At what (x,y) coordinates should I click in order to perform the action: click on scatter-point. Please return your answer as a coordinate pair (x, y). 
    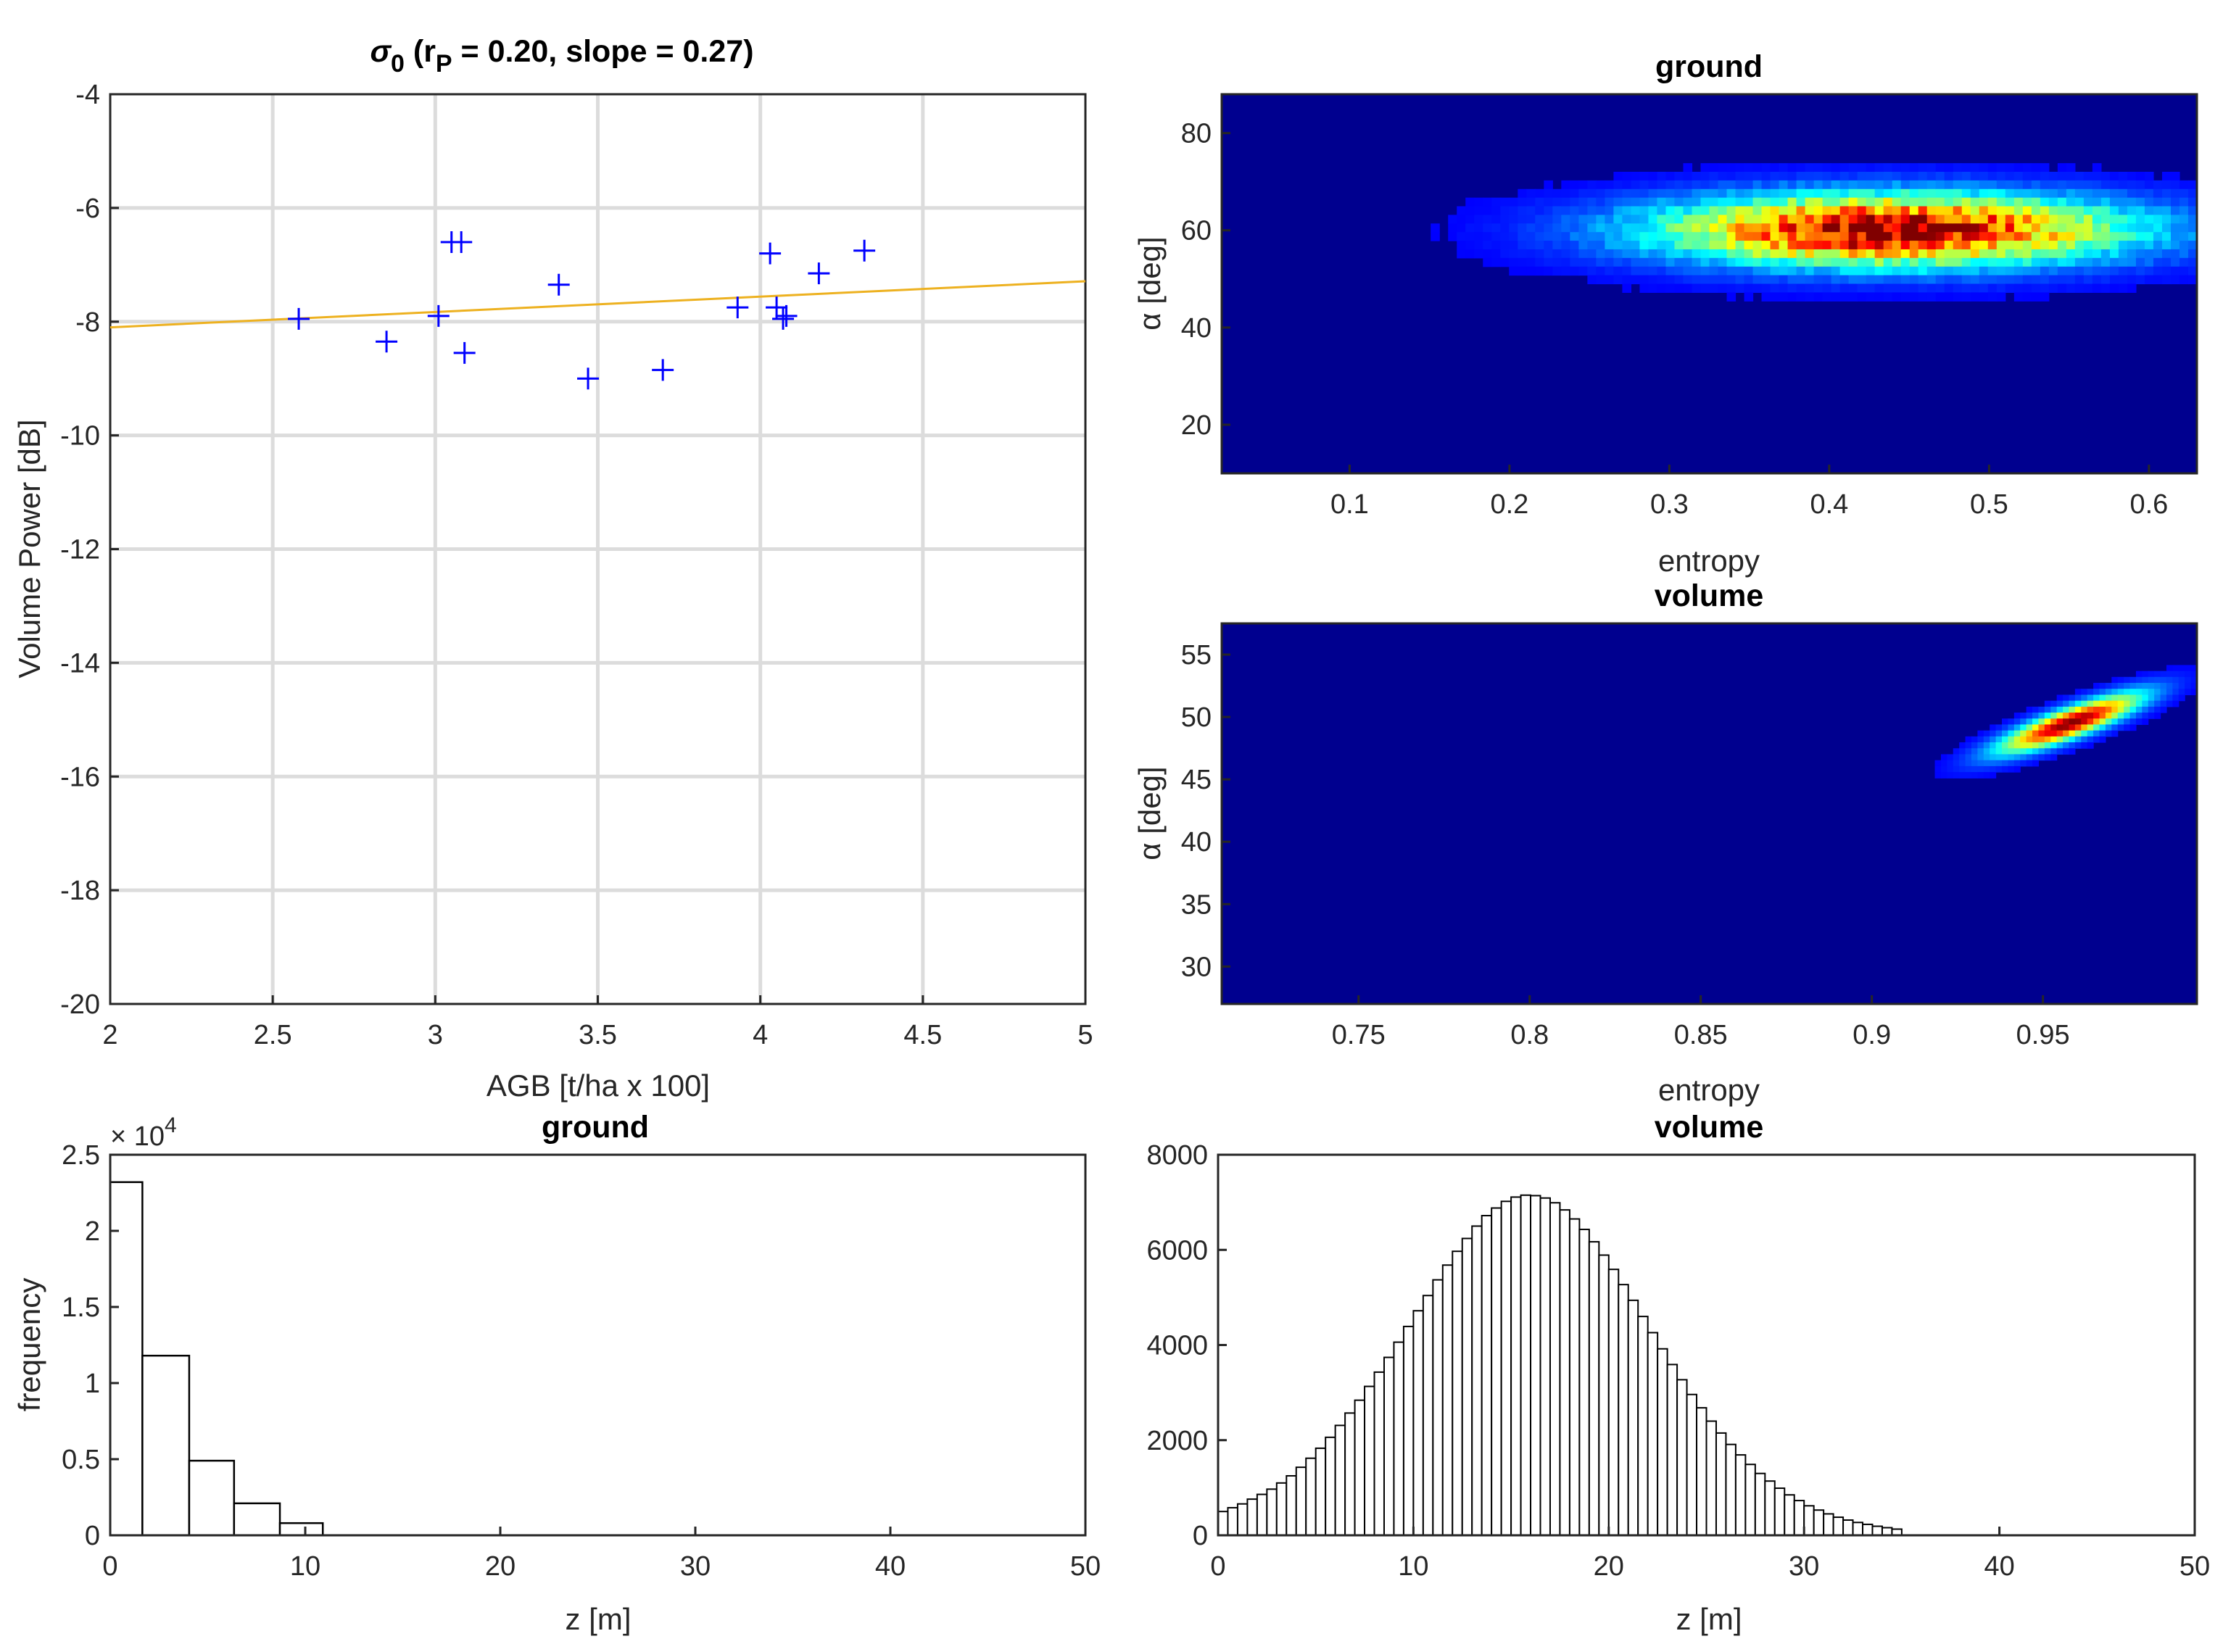
    Looking at the image, I should click on (786, 315).